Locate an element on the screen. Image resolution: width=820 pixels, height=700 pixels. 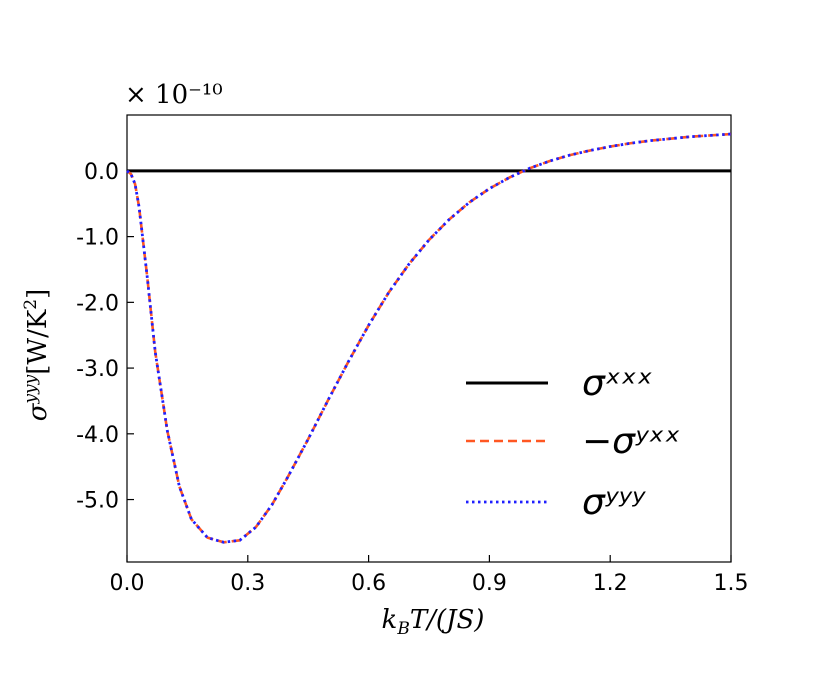
y-tick-label: -2.0 is located at coordinates (97, 303).